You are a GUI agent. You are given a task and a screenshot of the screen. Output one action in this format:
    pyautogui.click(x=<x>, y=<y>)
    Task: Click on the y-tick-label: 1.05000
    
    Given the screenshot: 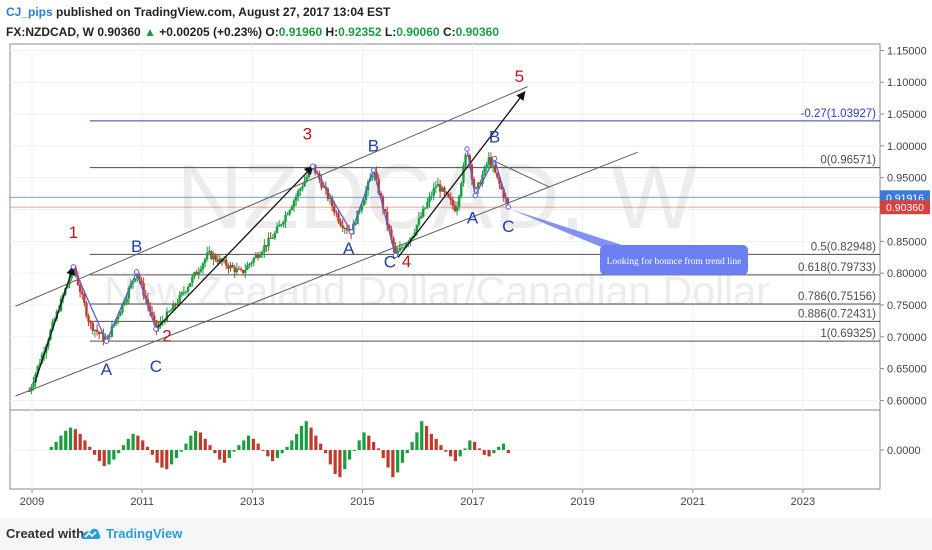 What is the action you would take?
    pyautogui.click(x=907, y=115)
    